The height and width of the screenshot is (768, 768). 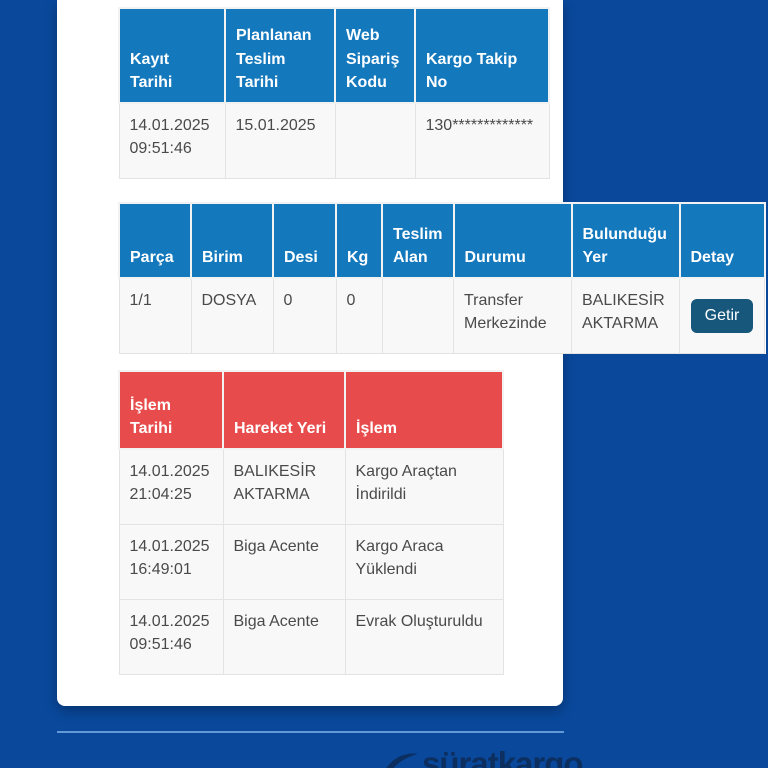 I want to click on cell-detay: Getir, so click(x=722, y=315).